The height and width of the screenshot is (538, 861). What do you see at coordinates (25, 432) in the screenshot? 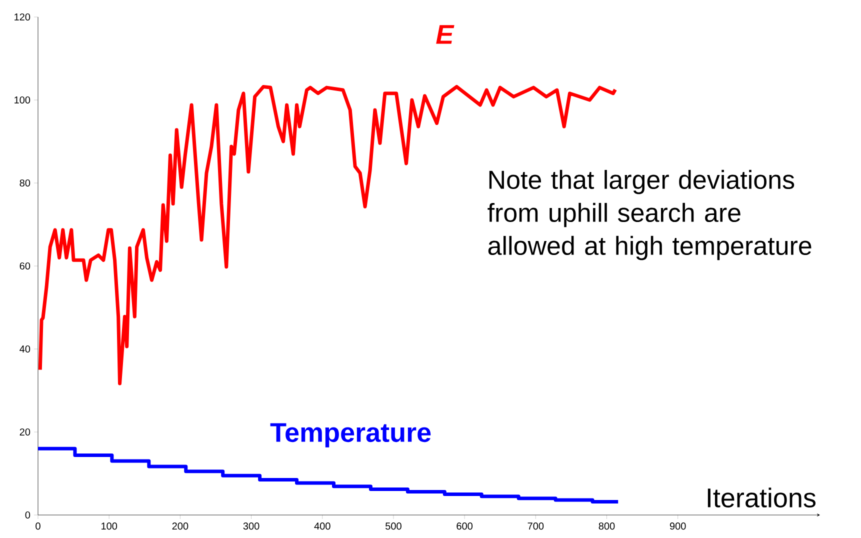
I see `y-tick-label: 20` at bounding box center [25, 432].